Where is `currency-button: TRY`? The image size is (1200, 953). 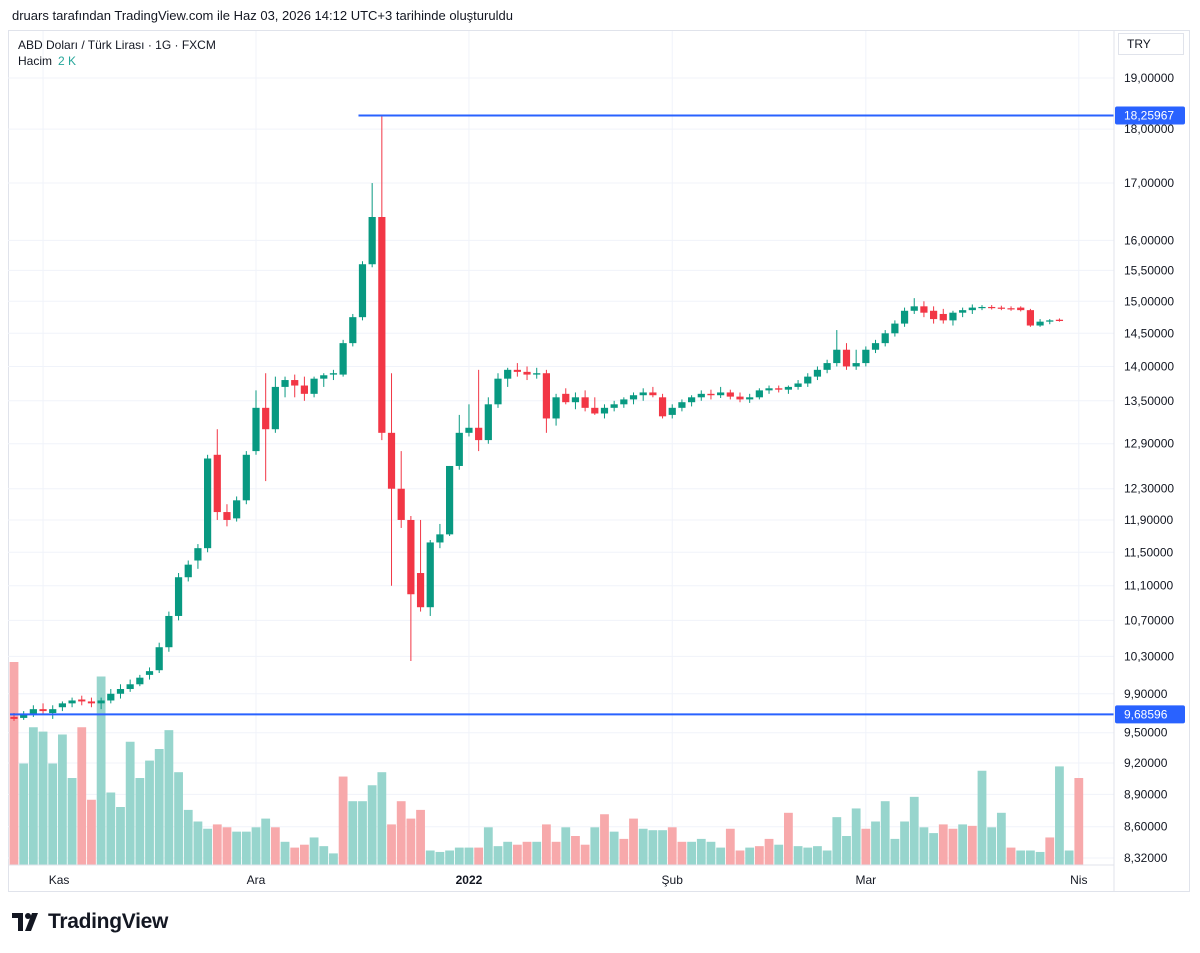 currency-button: TRY is located at coordinates (1151, 44).